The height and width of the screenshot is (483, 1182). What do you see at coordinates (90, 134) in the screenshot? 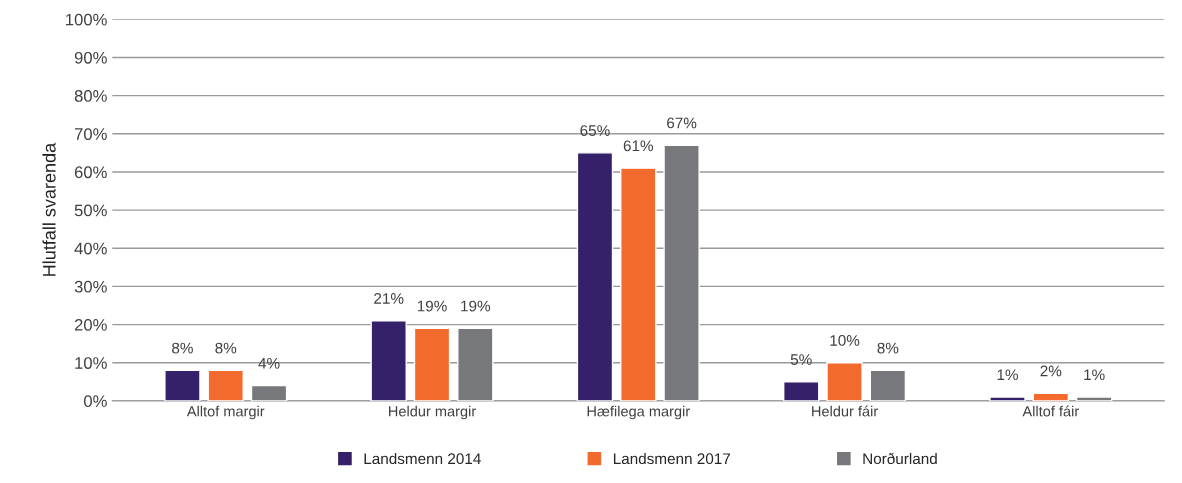
I see `y-tick-label: 70%` at bounding box center [90, 134].